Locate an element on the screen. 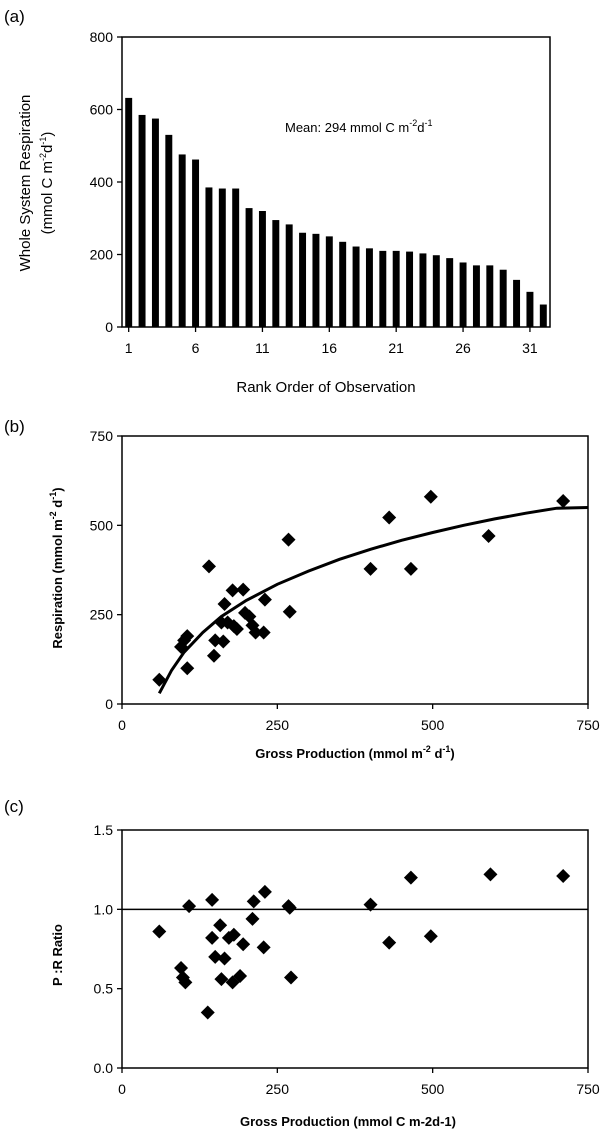 The height and width of the screenshot is (1134, 607). panel-a-xtick-label: 6 is located at coordinates (196, 348).